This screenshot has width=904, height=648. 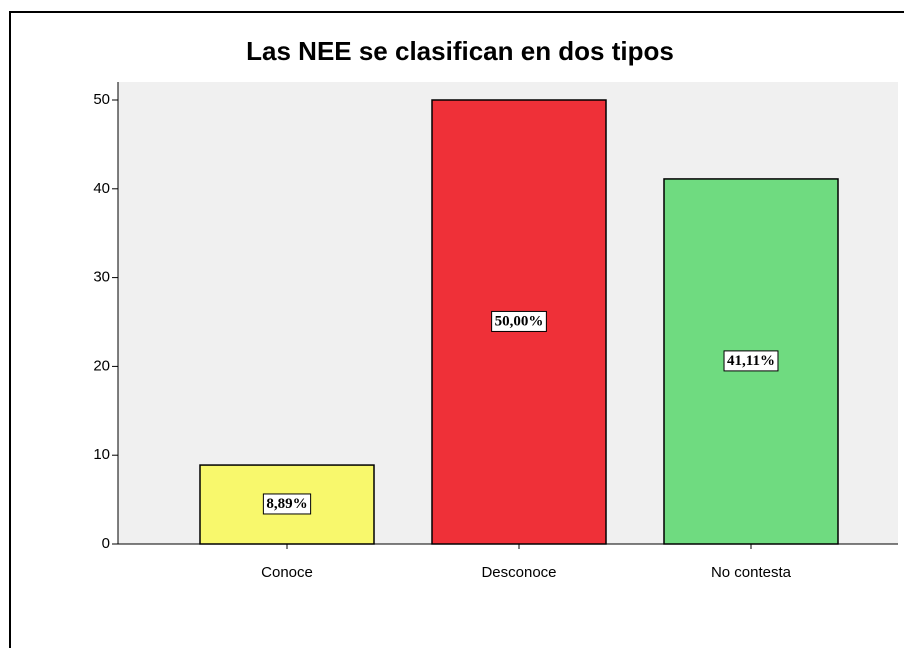 What do you see at coordinates (287, 572) in the screenshot?
I see `x-tick-label: Conoce` at bounding box center [287, 572].